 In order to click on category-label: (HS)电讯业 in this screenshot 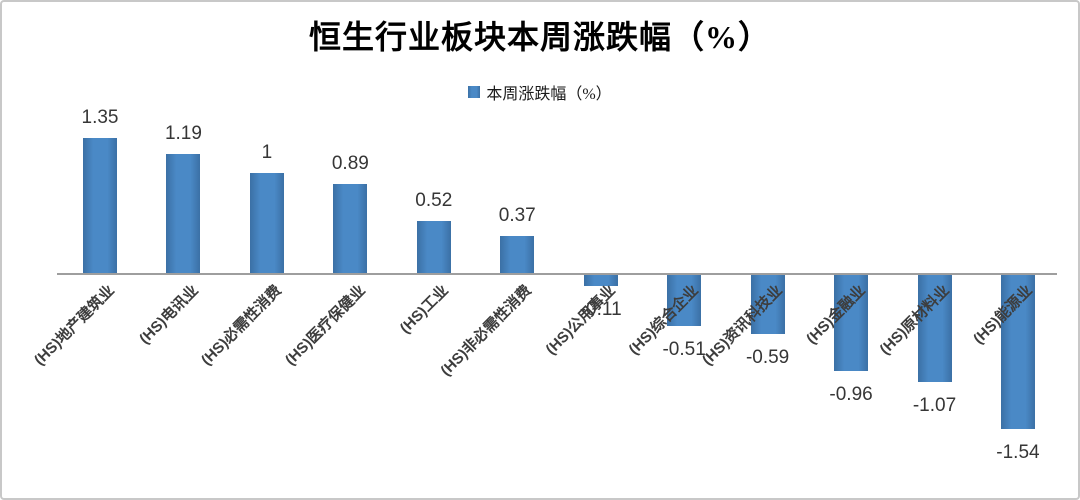, I will do `click(168, 315)`.